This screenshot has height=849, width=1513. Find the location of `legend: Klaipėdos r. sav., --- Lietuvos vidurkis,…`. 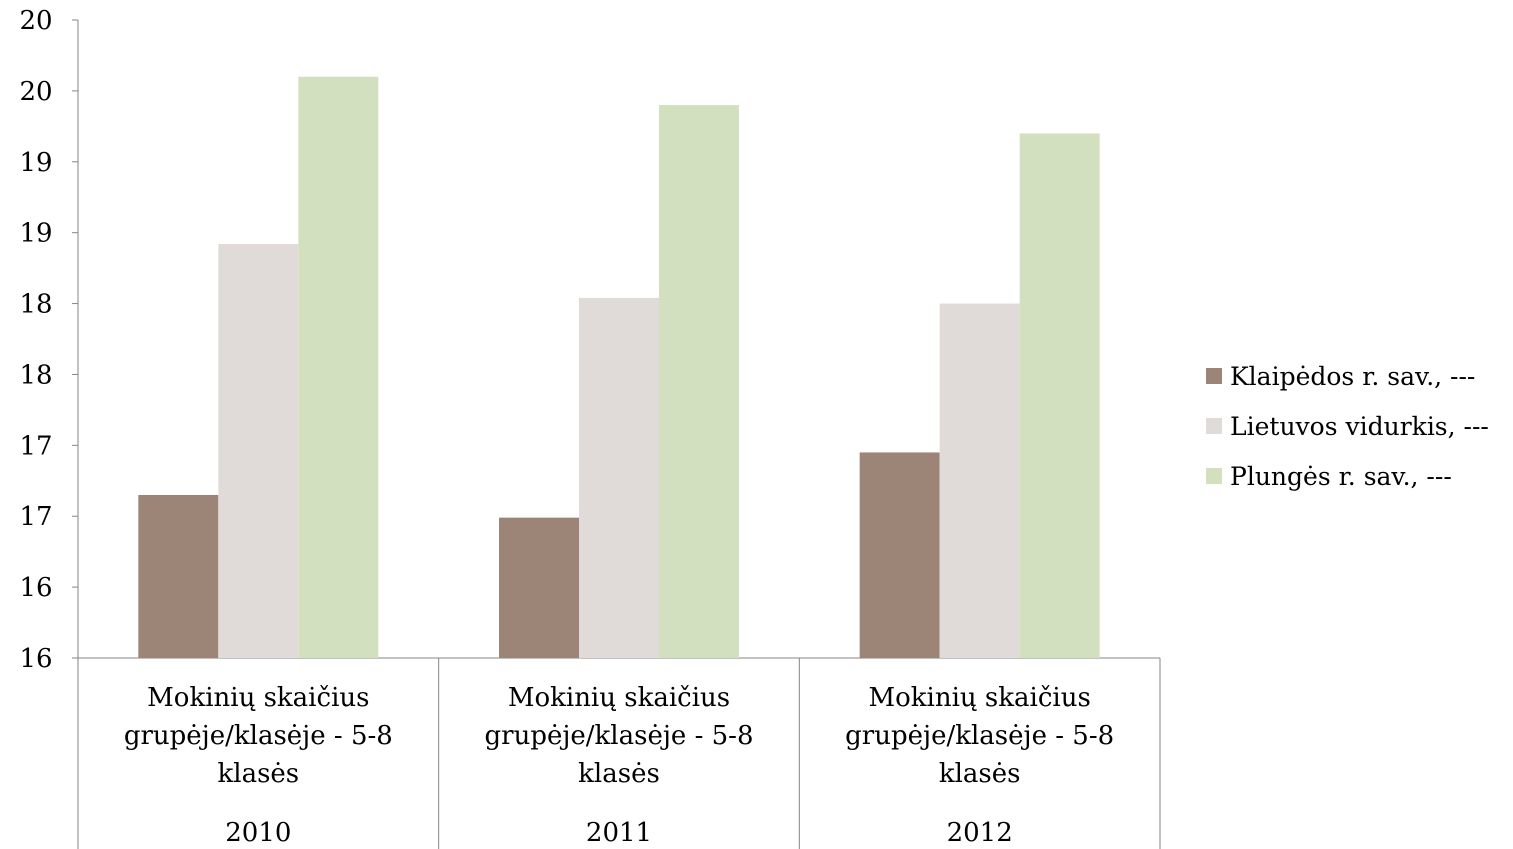

legend: Klaipėdos r. sav., --- Lietuvos vidurkis,… is located at coordinates (1347, 426).